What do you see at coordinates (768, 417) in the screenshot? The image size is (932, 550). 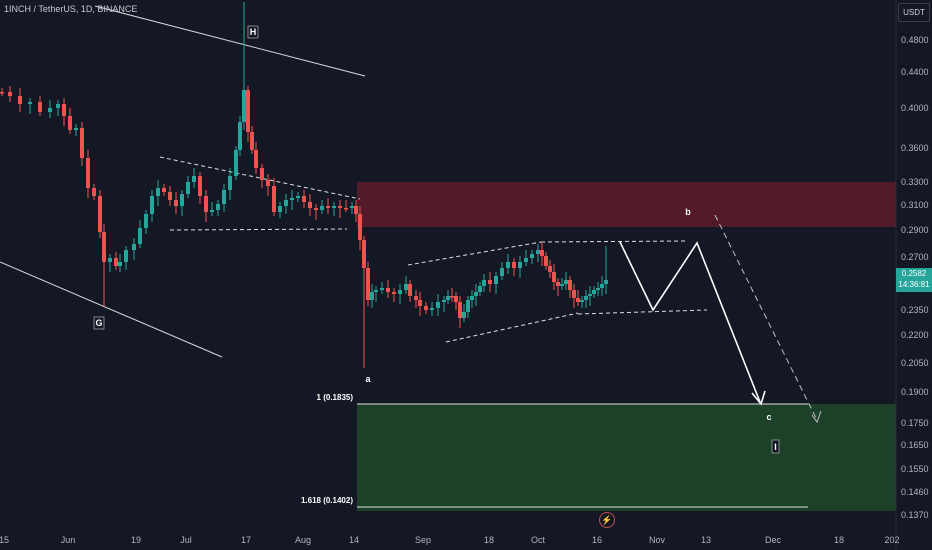 I see `wave-label-c: c` at bounding box center [768, 417].